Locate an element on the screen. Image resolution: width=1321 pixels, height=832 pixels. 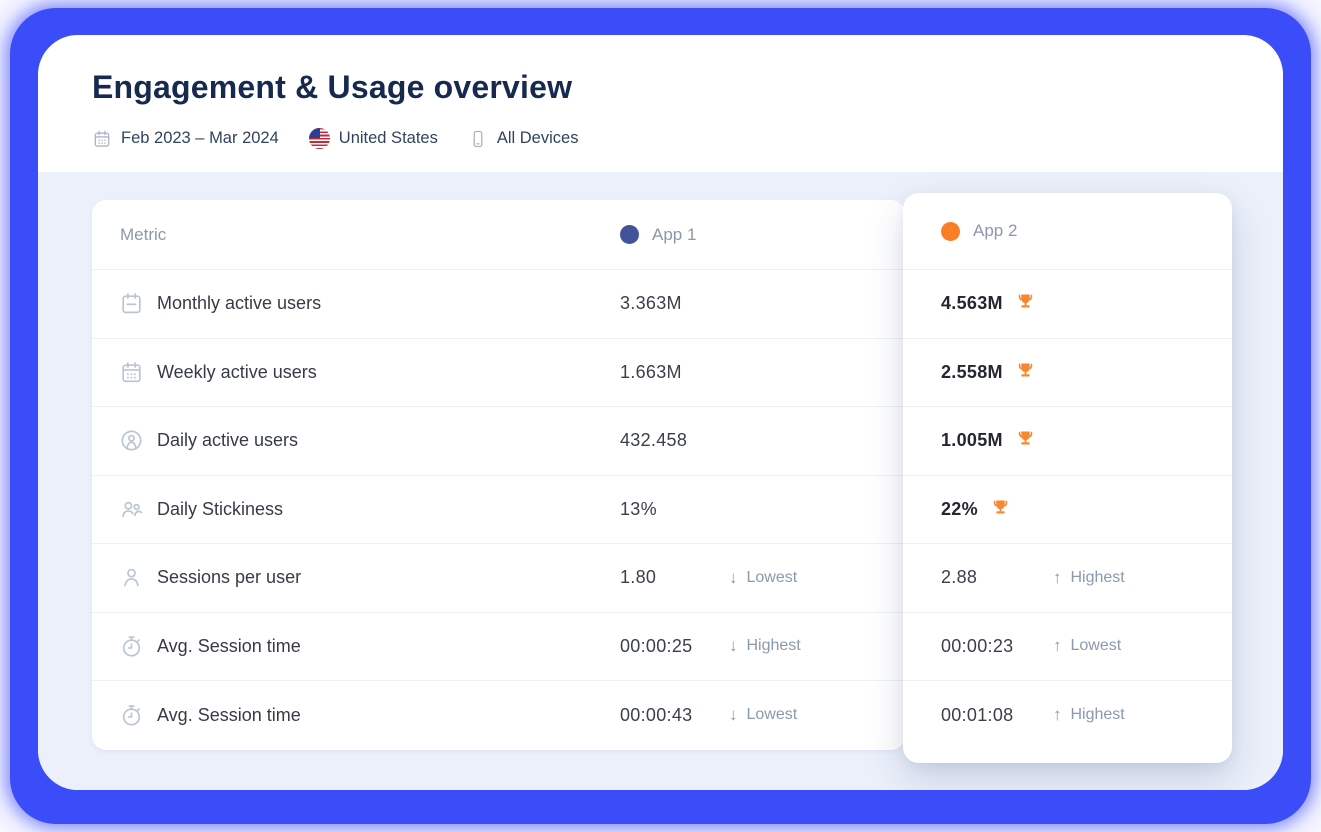
app1-value: 00:00:43 is located at coordinates (656, 714).